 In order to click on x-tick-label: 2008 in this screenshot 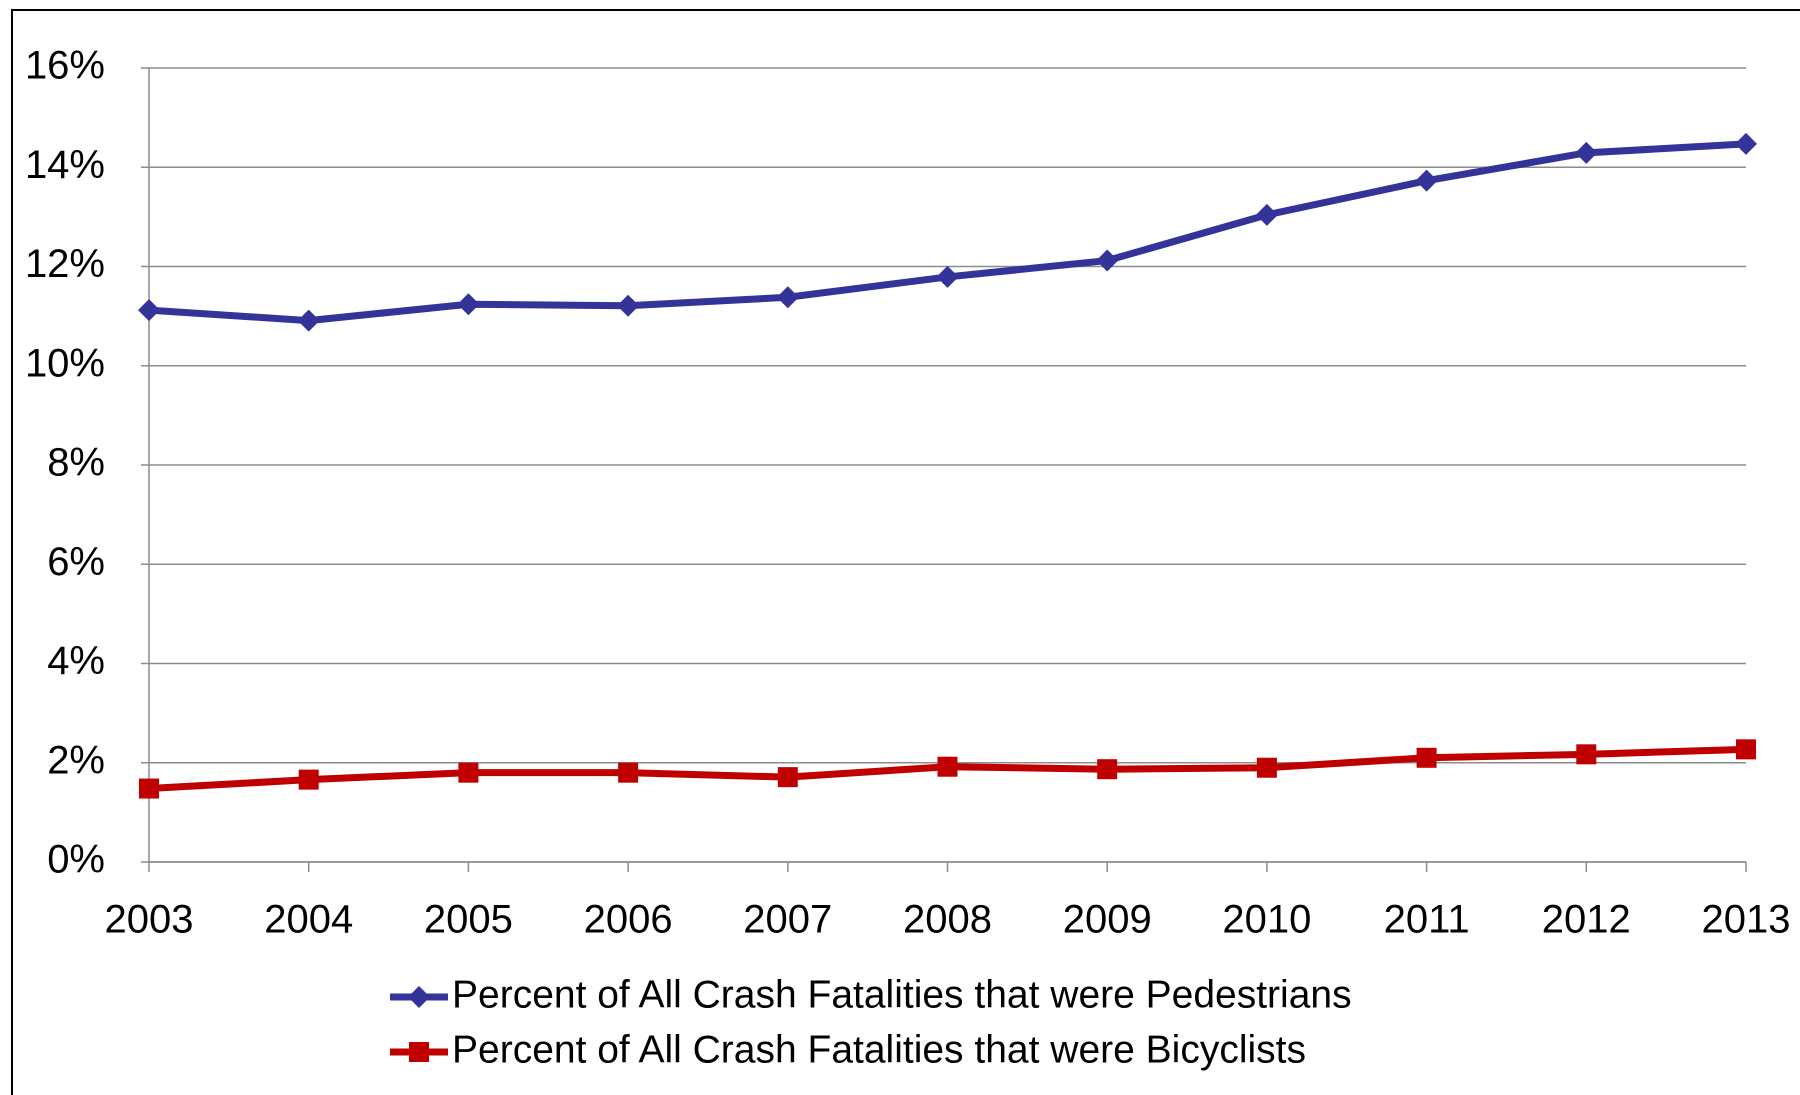, I will do `click(947, 920)`.